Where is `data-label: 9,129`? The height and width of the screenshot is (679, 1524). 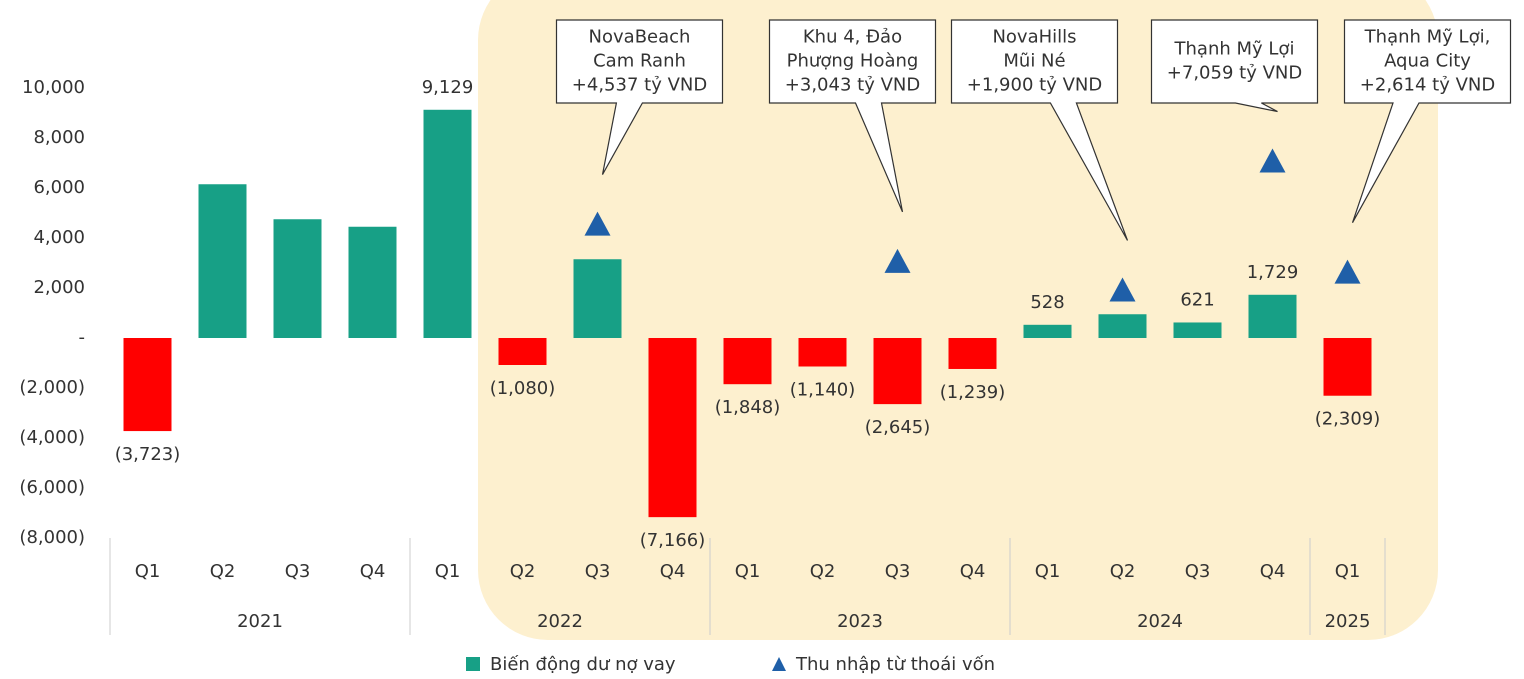 data-label: 9,129 is located at coordinates (448, 87).